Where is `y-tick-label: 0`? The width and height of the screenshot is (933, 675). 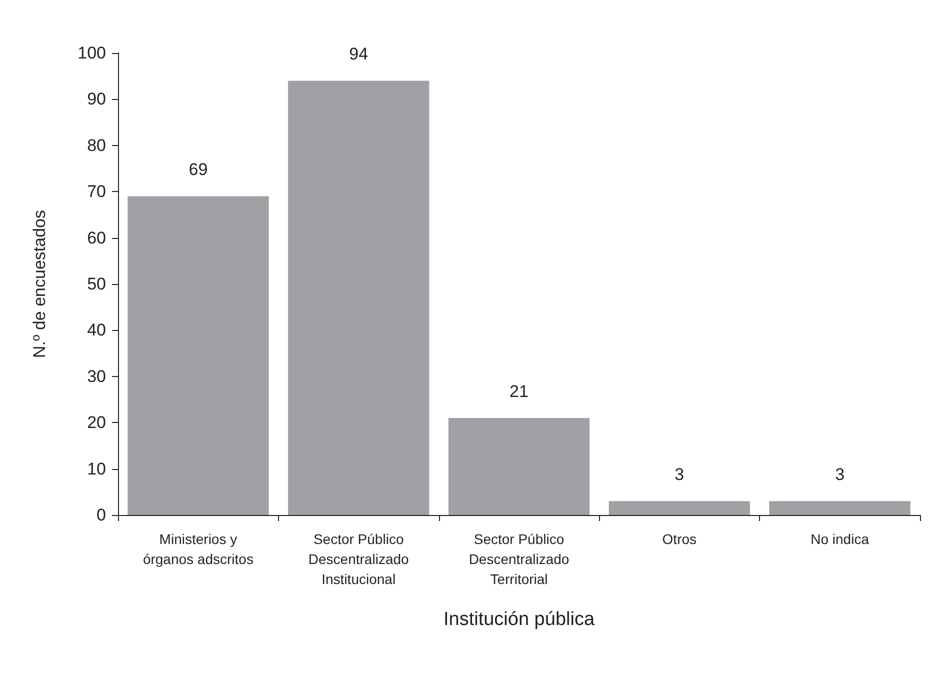 y-tick-label: 0 is located at coordinates (101, 515).